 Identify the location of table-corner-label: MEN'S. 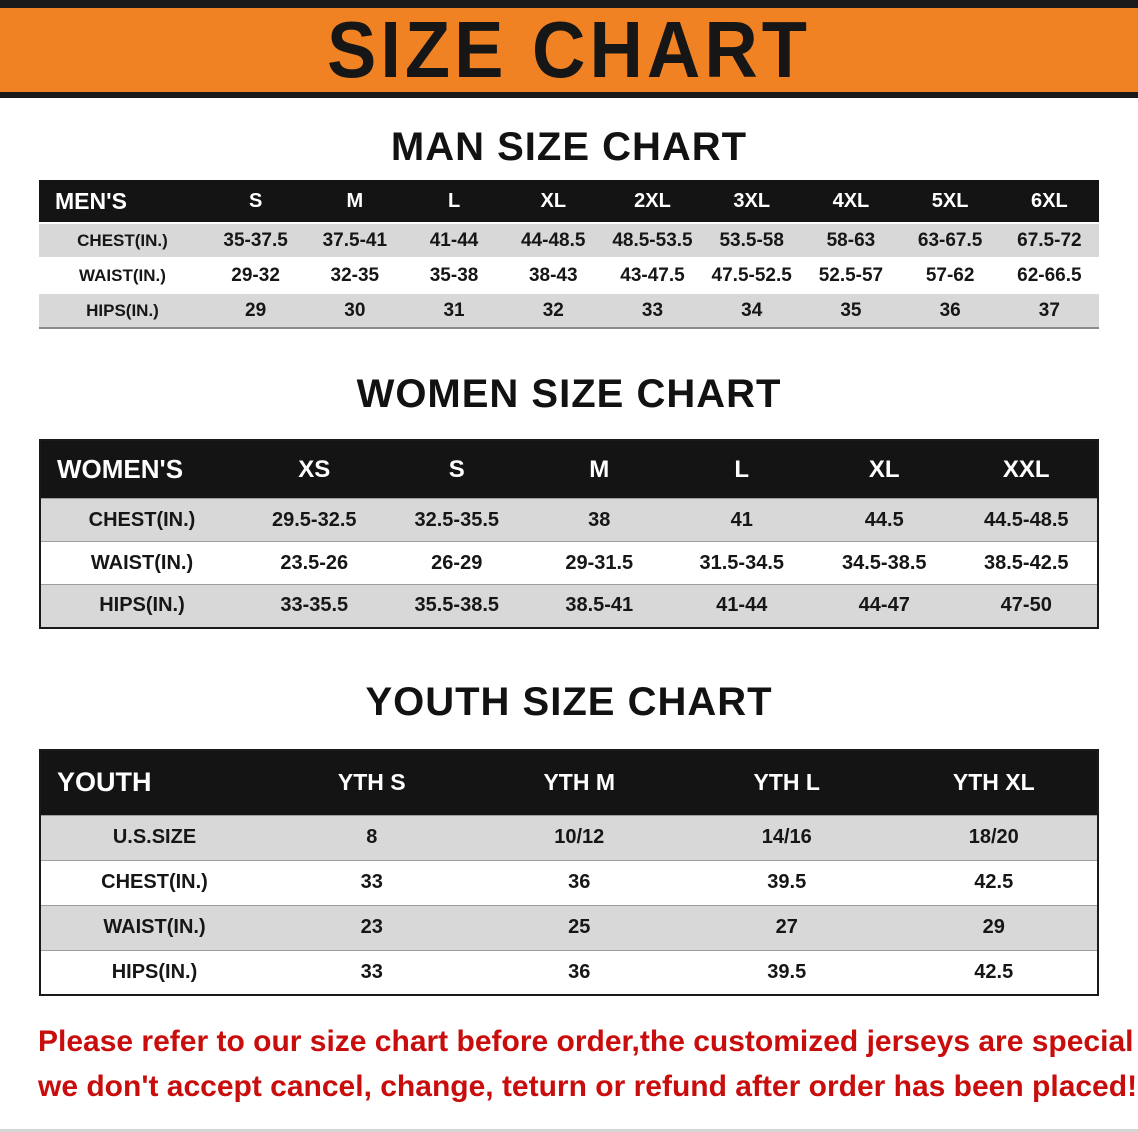
(122, 201).